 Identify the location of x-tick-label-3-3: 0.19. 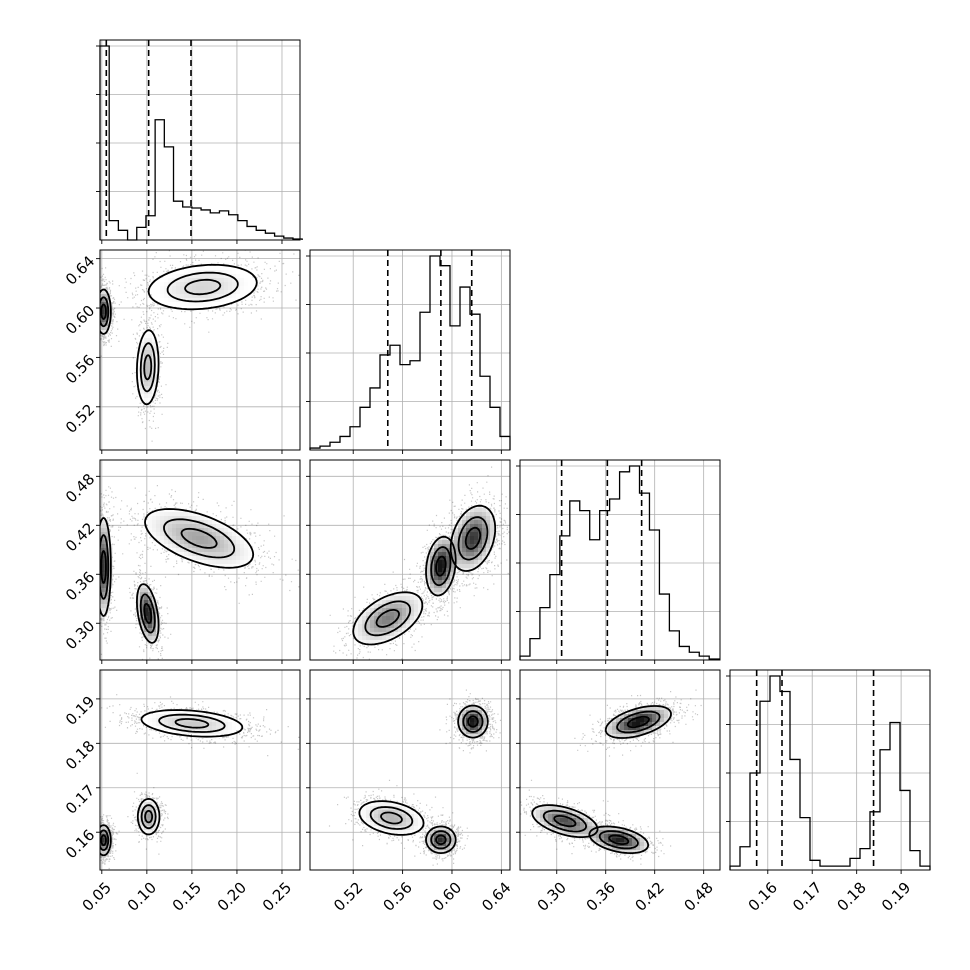
(896, 896).